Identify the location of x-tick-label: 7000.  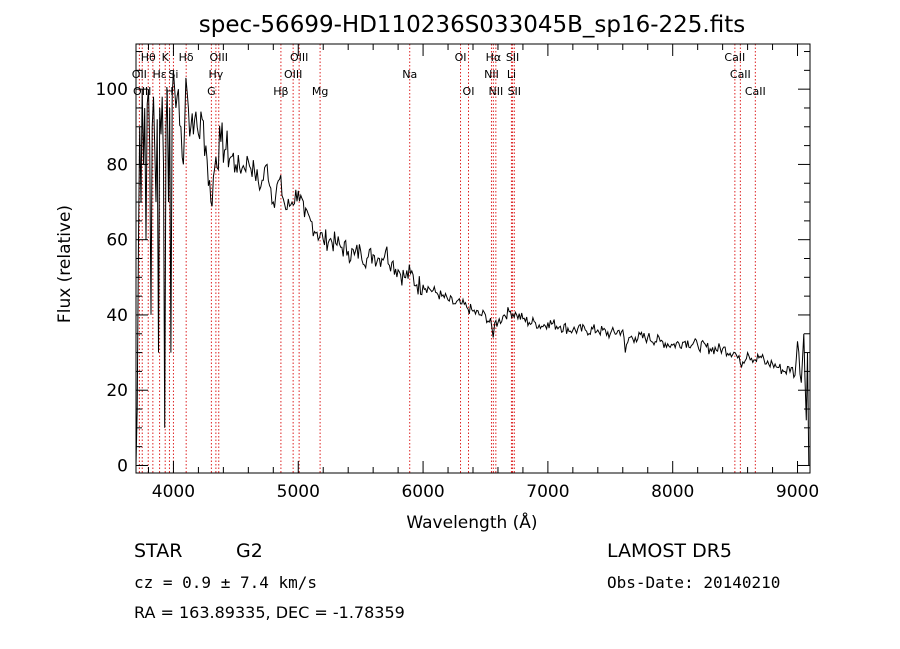
(547, 492).